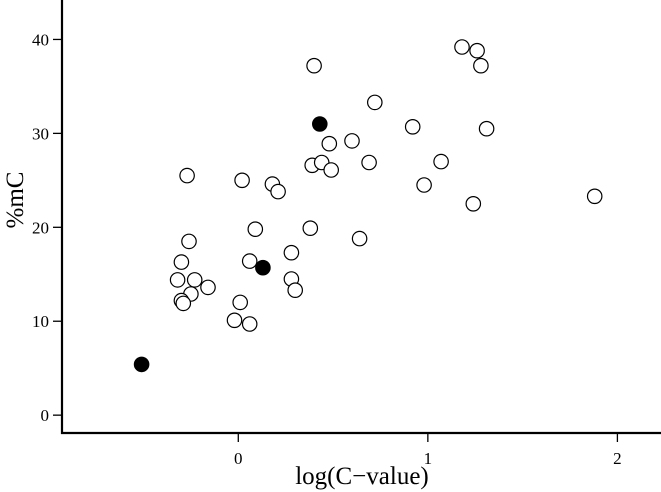  I want to click on x-tick-label-2: 2, so click(617, 458).